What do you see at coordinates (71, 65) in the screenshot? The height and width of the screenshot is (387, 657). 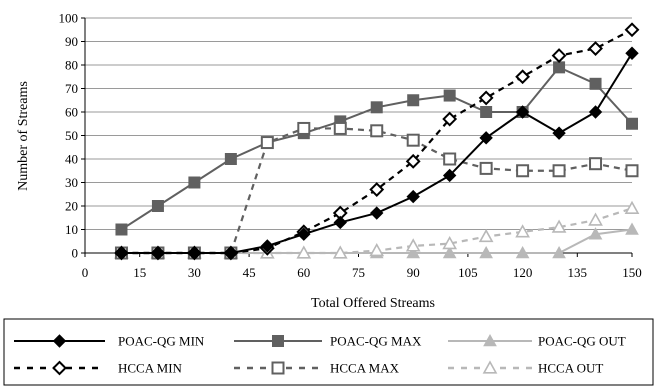 I see `y-tick-label: 80` at bounding box center [71, 65].